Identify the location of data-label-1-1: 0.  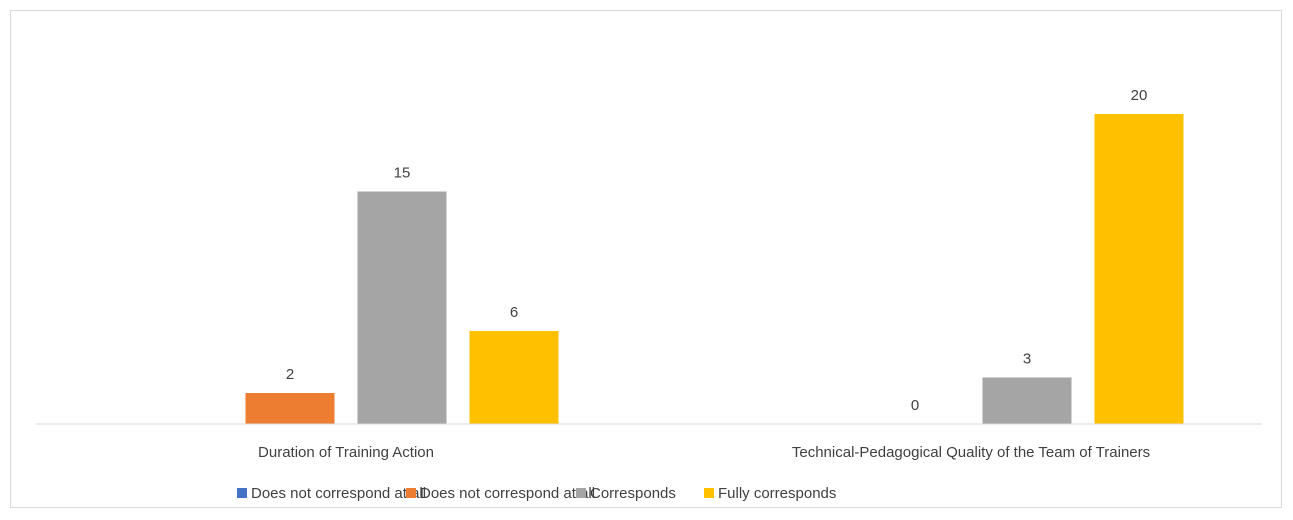
(915, 405).